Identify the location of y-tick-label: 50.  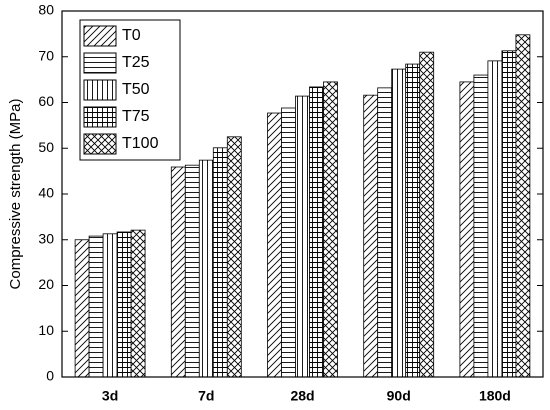
(46, 147).